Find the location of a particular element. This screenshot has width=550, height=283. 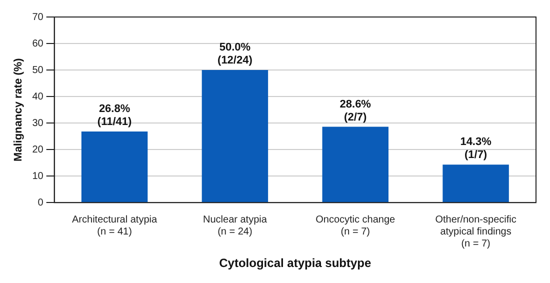

data-label: 50.0% (12/24) is located at coordinates (235, 54).